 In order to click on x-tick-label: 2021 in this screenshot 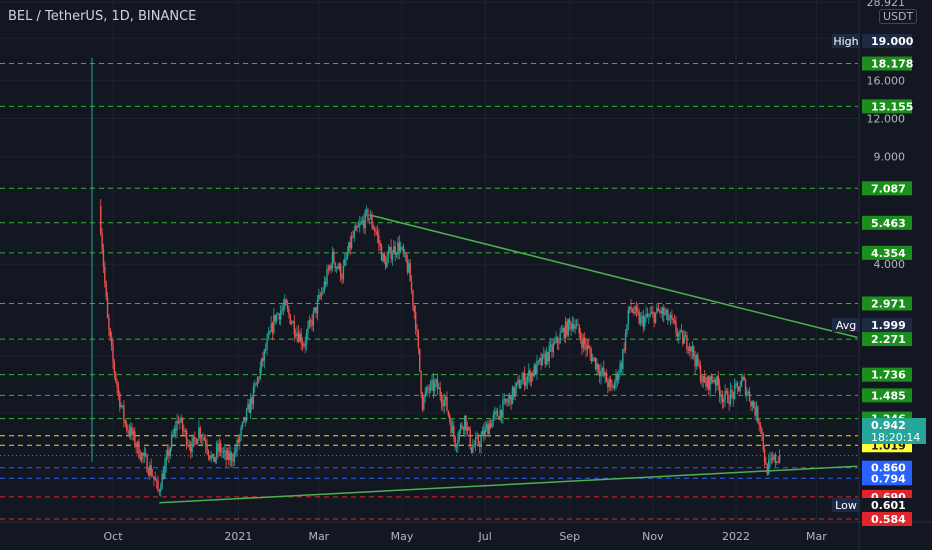, I will do `click(238, 536)`.